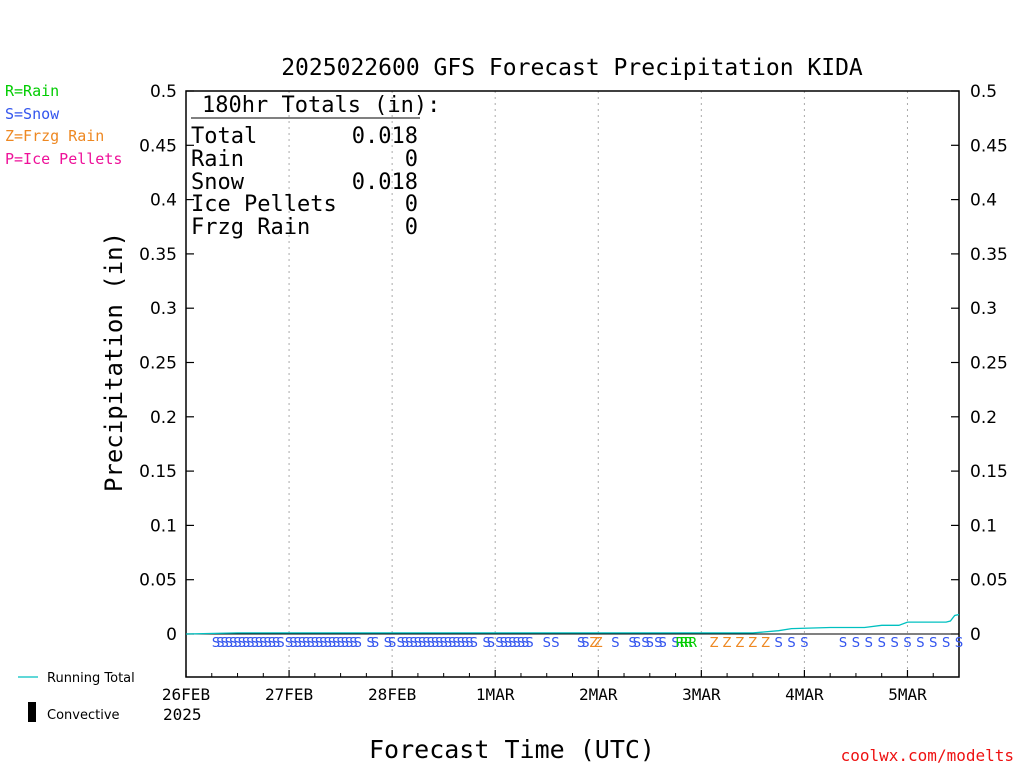 This screenshot has width=1024, height=768. I want to click on y-tick-label-left: 0.15, so click(158, 472).